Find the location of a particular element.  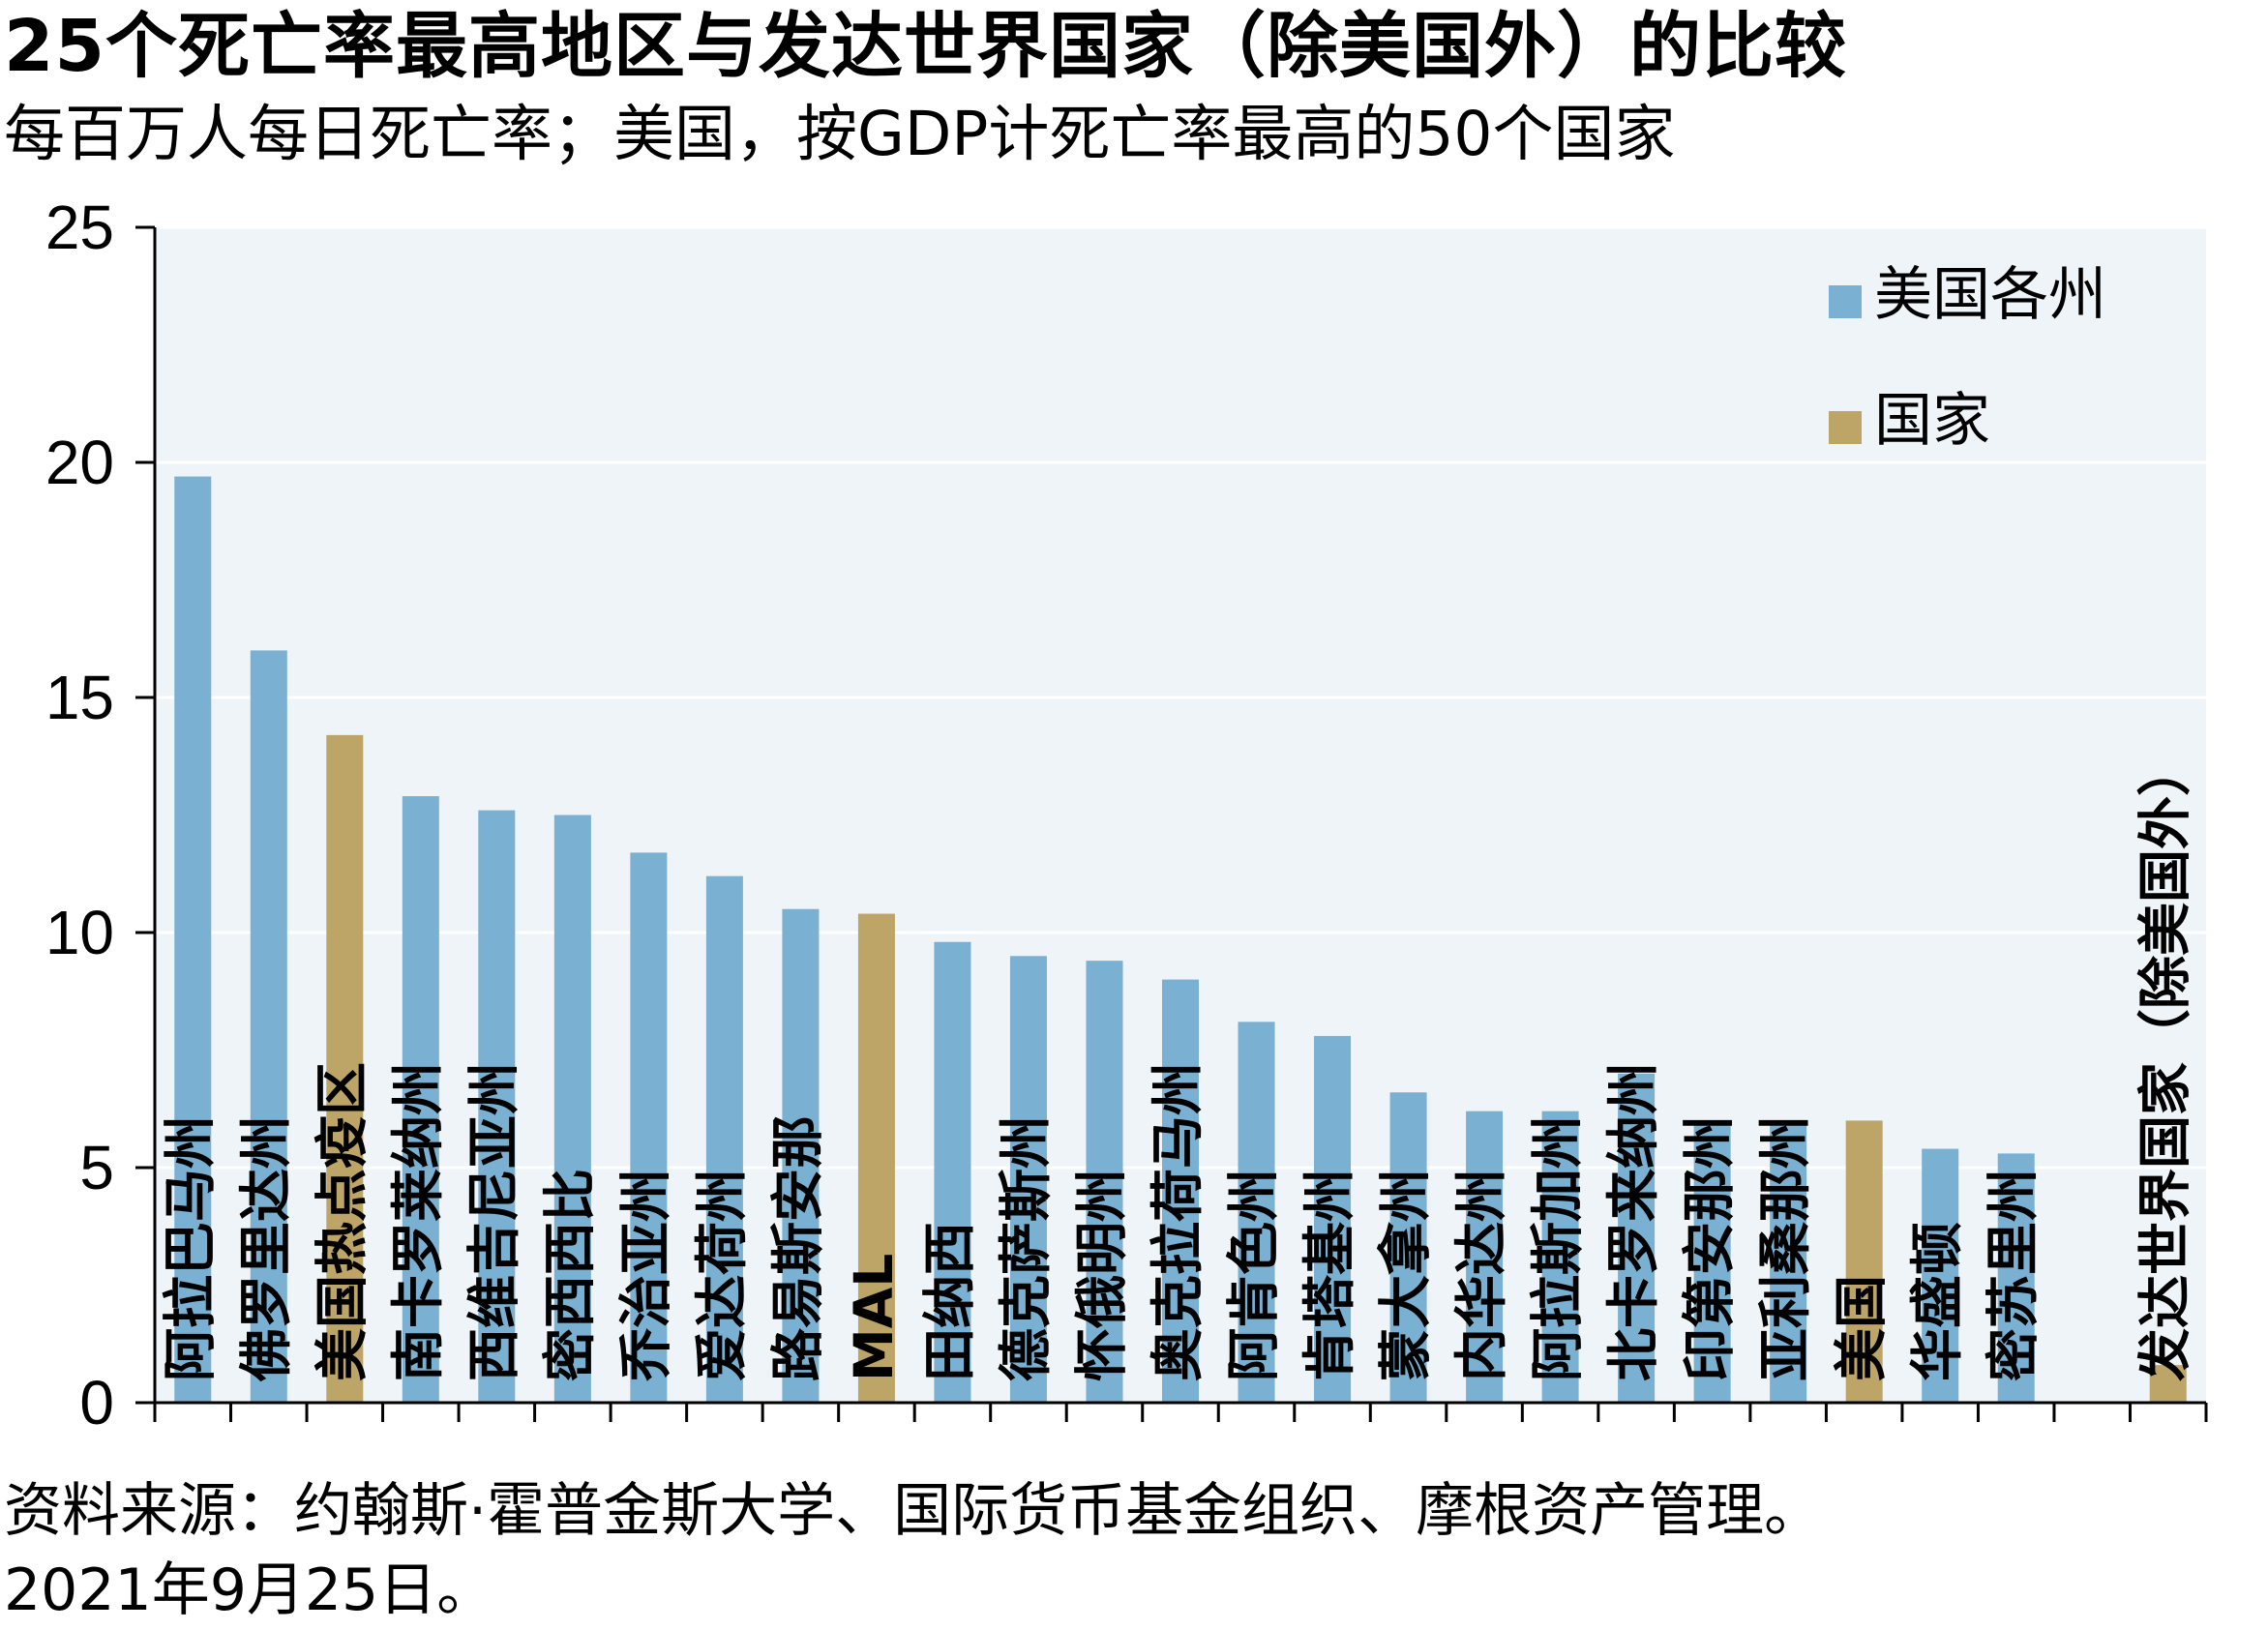

category-label: 德克萨斯州 is located at coordinates (1026, 1248).